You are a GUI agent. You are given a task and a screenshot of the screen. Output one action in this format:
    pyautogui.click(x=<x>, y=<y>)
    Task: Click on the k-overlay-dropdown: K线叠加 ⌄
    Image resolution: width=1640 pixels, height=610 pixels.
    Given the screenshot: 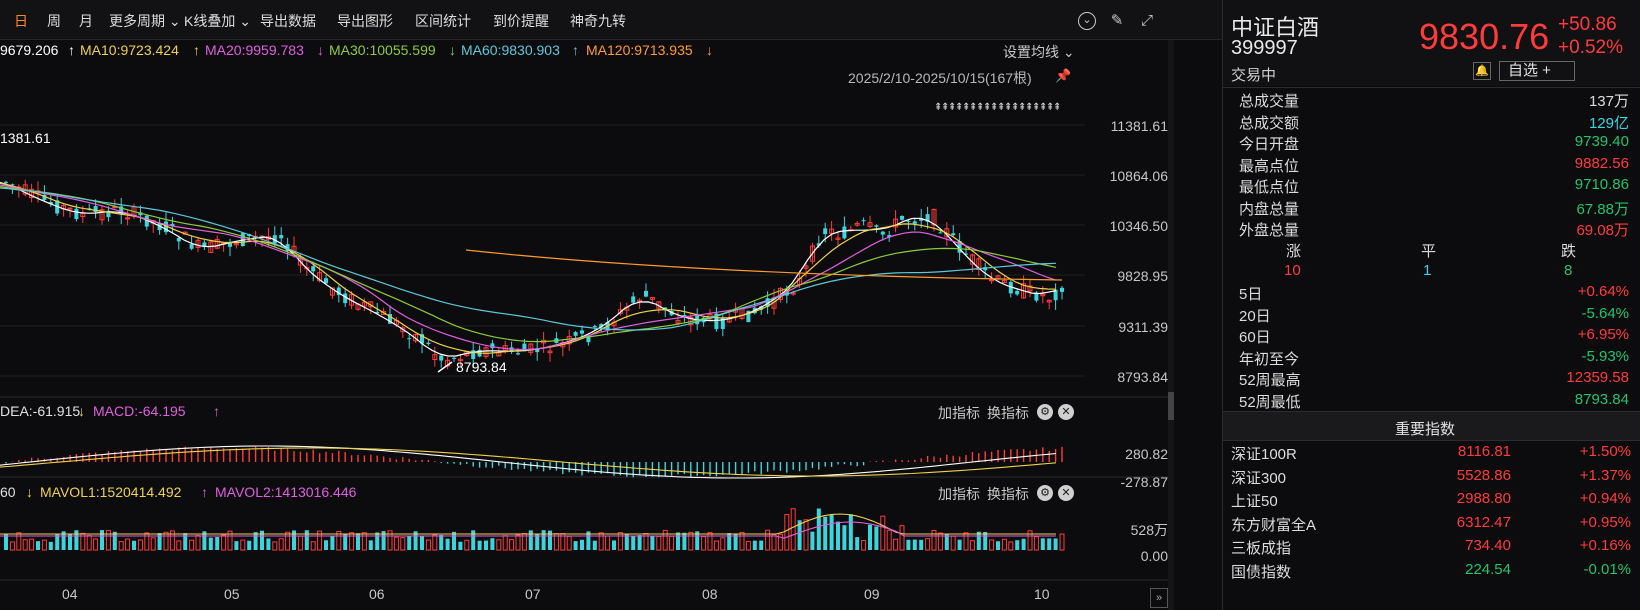 What is the action you would take?
    pyautogui.click(x=217, y=21)
    